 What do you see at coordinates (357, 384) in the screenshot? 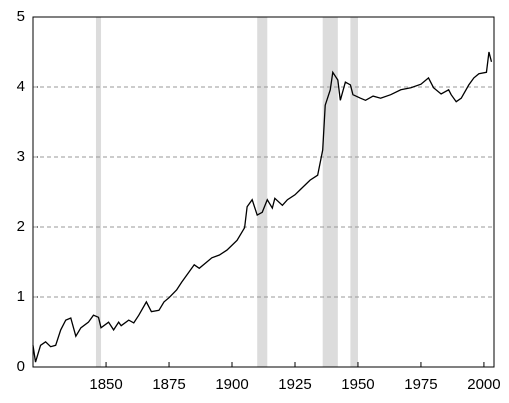
I see `x-tick-label: 1950` at bounding box center [357, 384].